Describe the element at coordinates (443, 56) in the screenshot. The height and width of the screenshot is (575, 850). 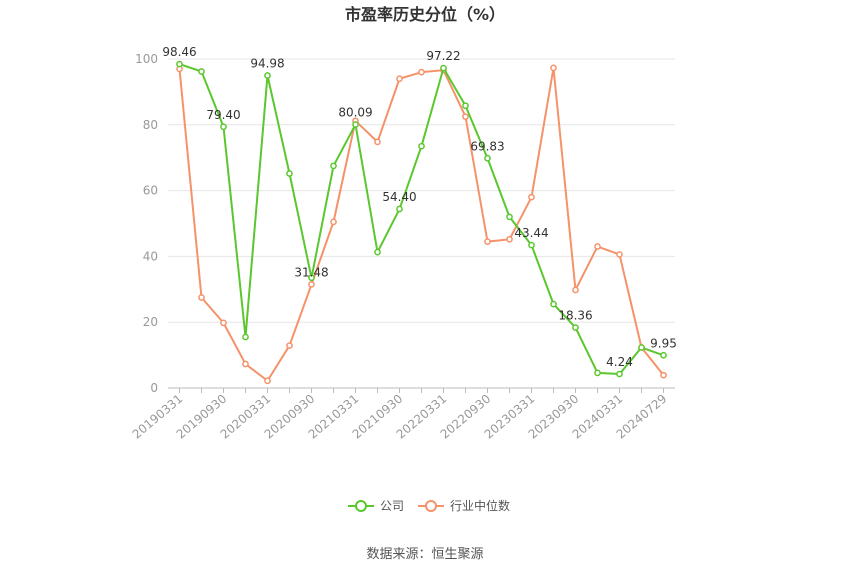
I see `data-label: 97.22` at that location.